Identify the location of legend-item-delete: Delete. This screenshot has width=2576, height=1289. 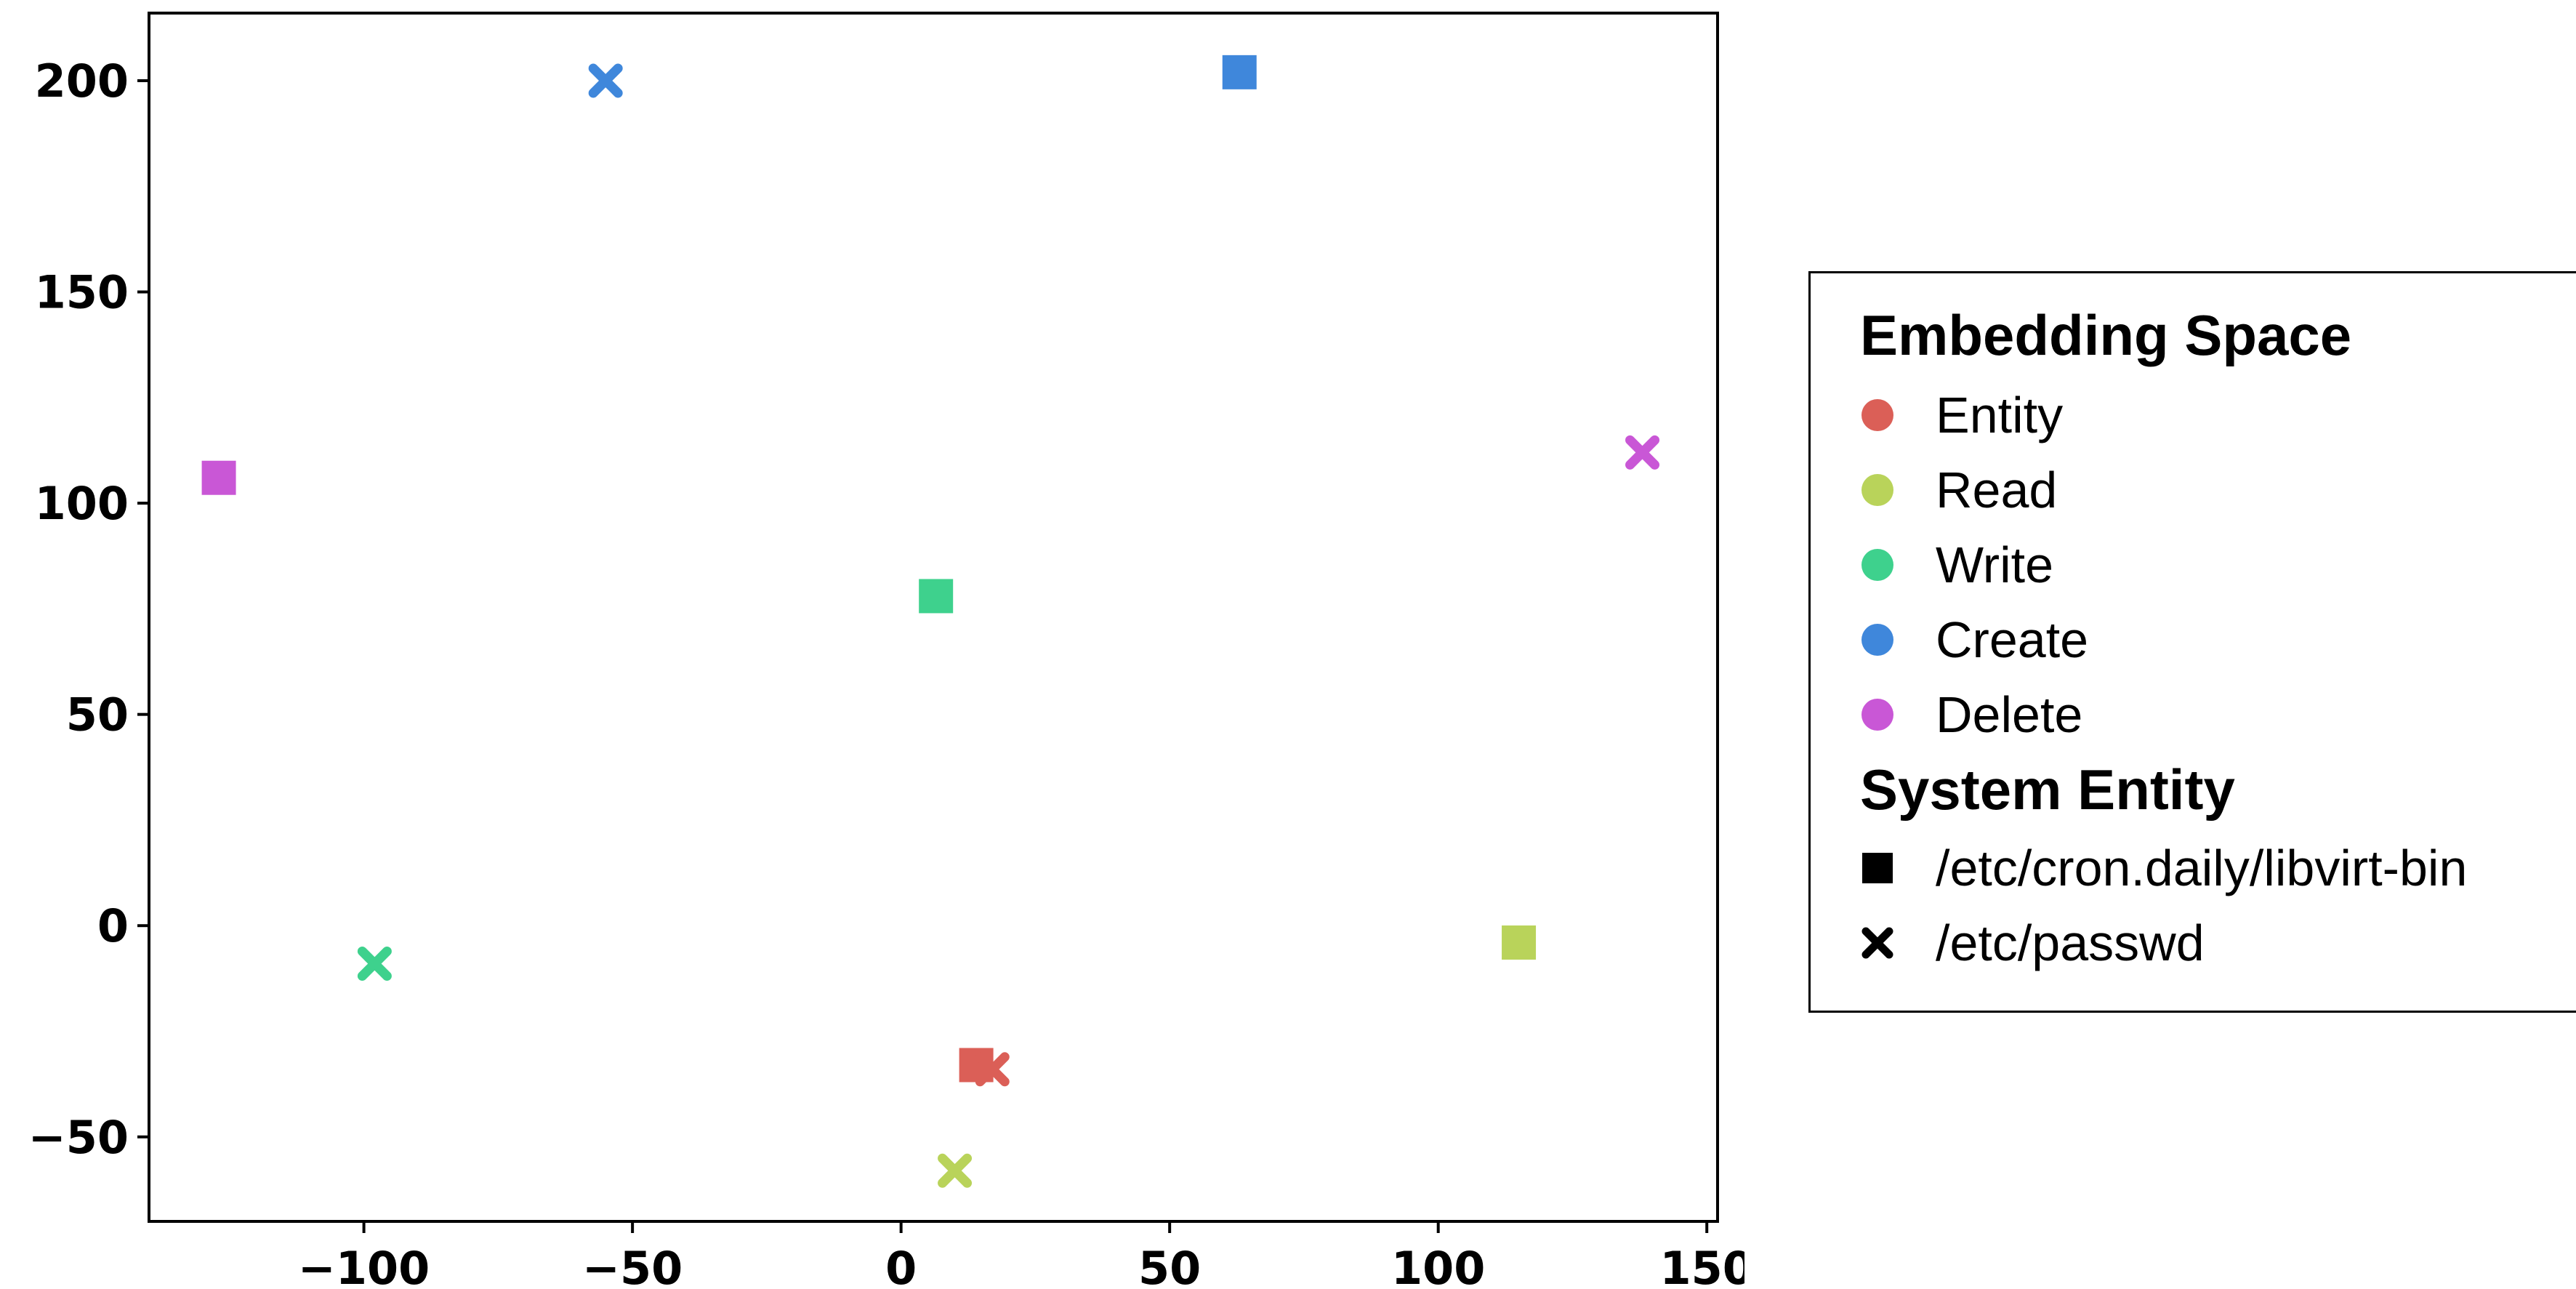
(1971, 714).